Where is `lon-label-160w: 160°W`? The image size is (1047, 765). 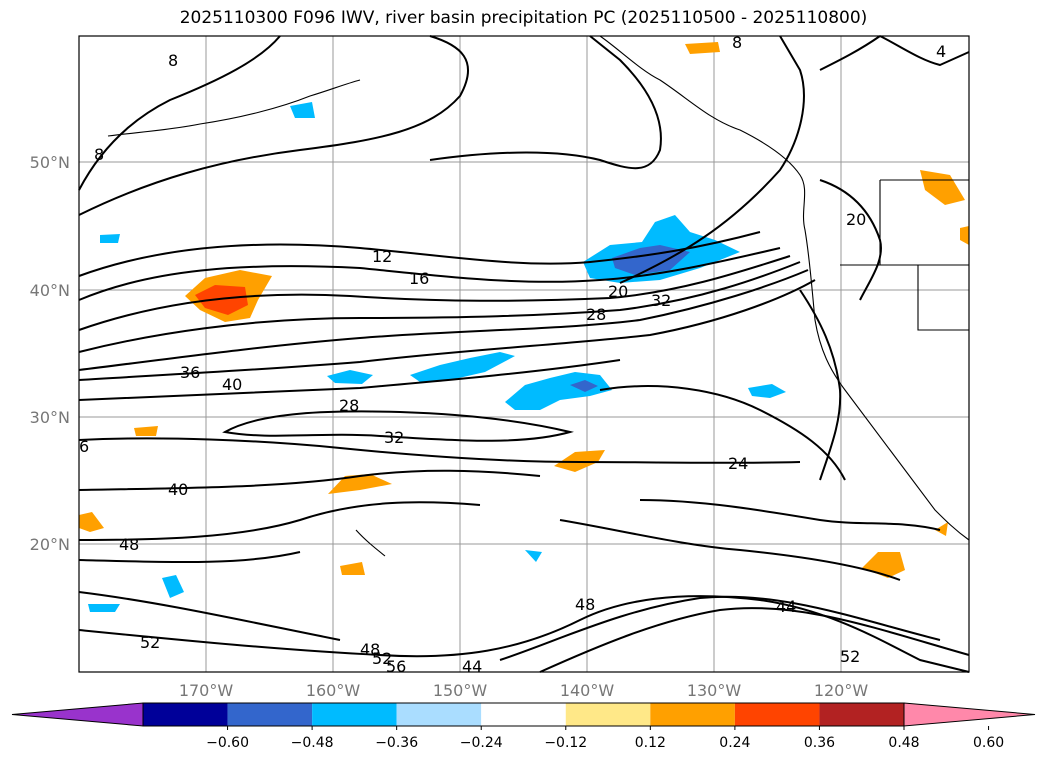 lon-label-160w: 160°W is located at coordinates (333, 690).